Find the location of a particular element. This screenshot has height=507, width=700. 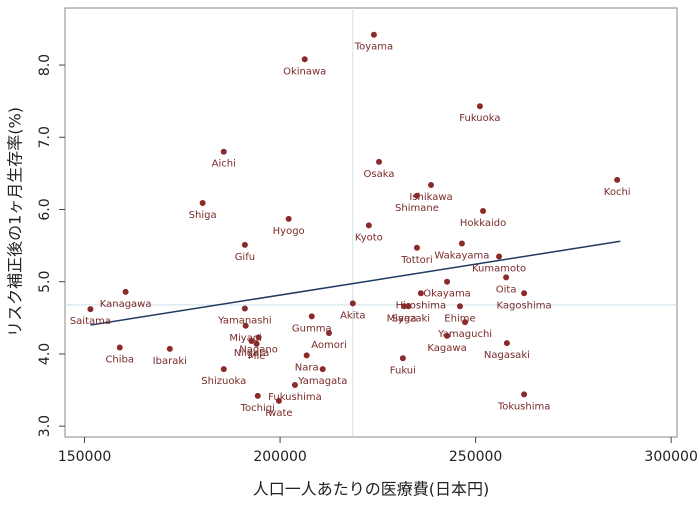

point-label: Tochigi is located at coordinates (257, 408).